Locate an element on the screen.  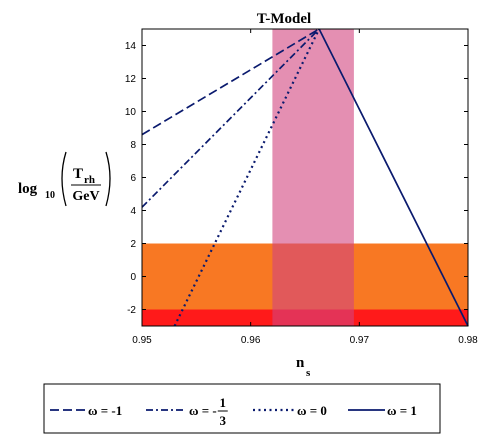
y-tick-label: 2 is located at coordinates (133, 244).